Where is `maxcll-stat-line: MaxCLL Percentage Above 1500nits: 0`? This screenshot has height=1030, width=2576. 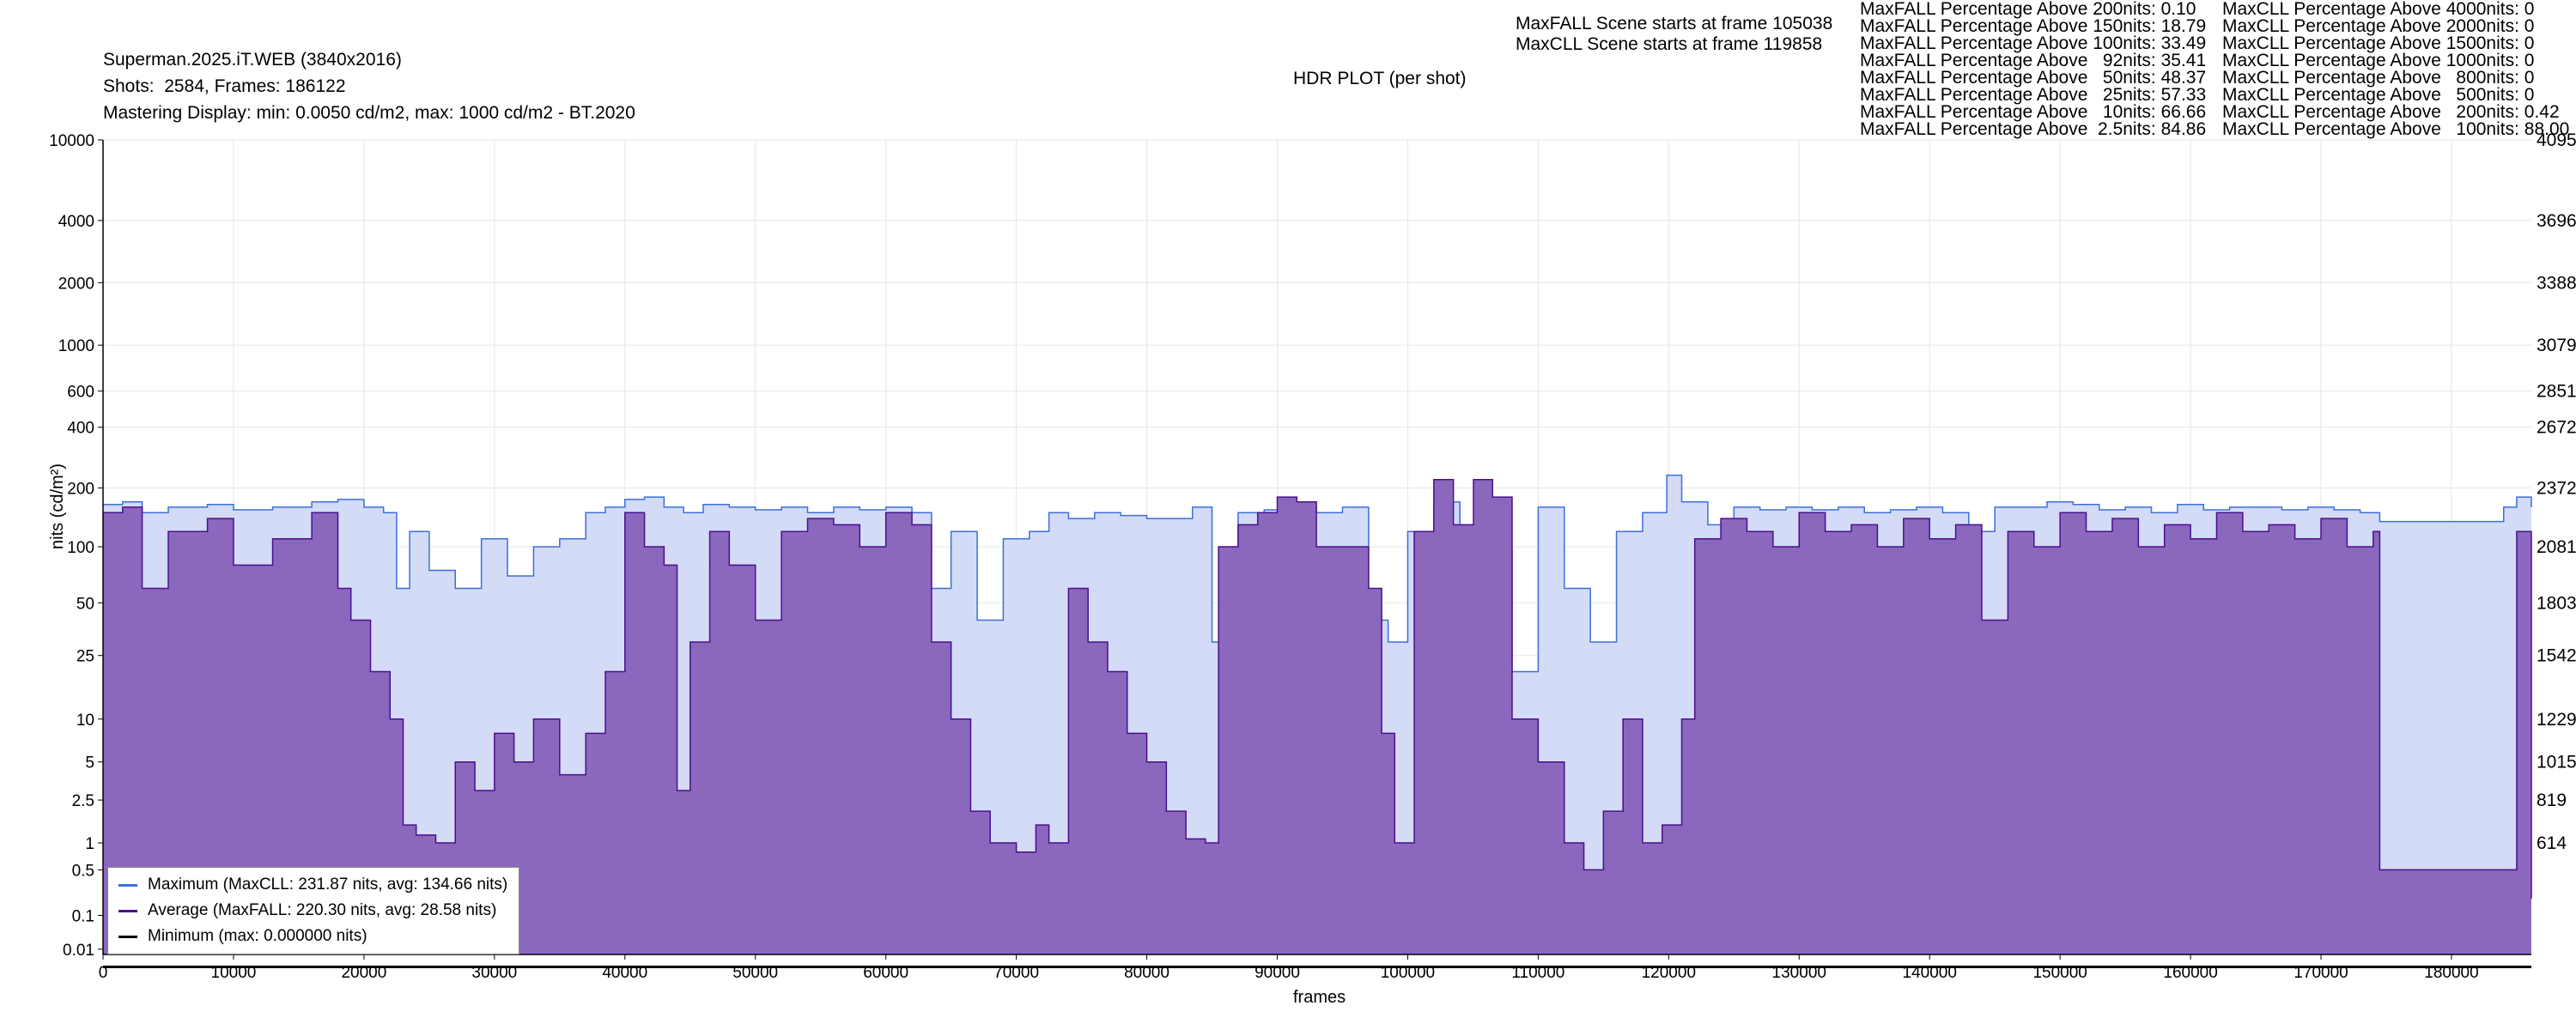 maxcll-stat-line: MaxCLL Percentage Above 1500nits: 0 is located at coordinates (2378, 43).